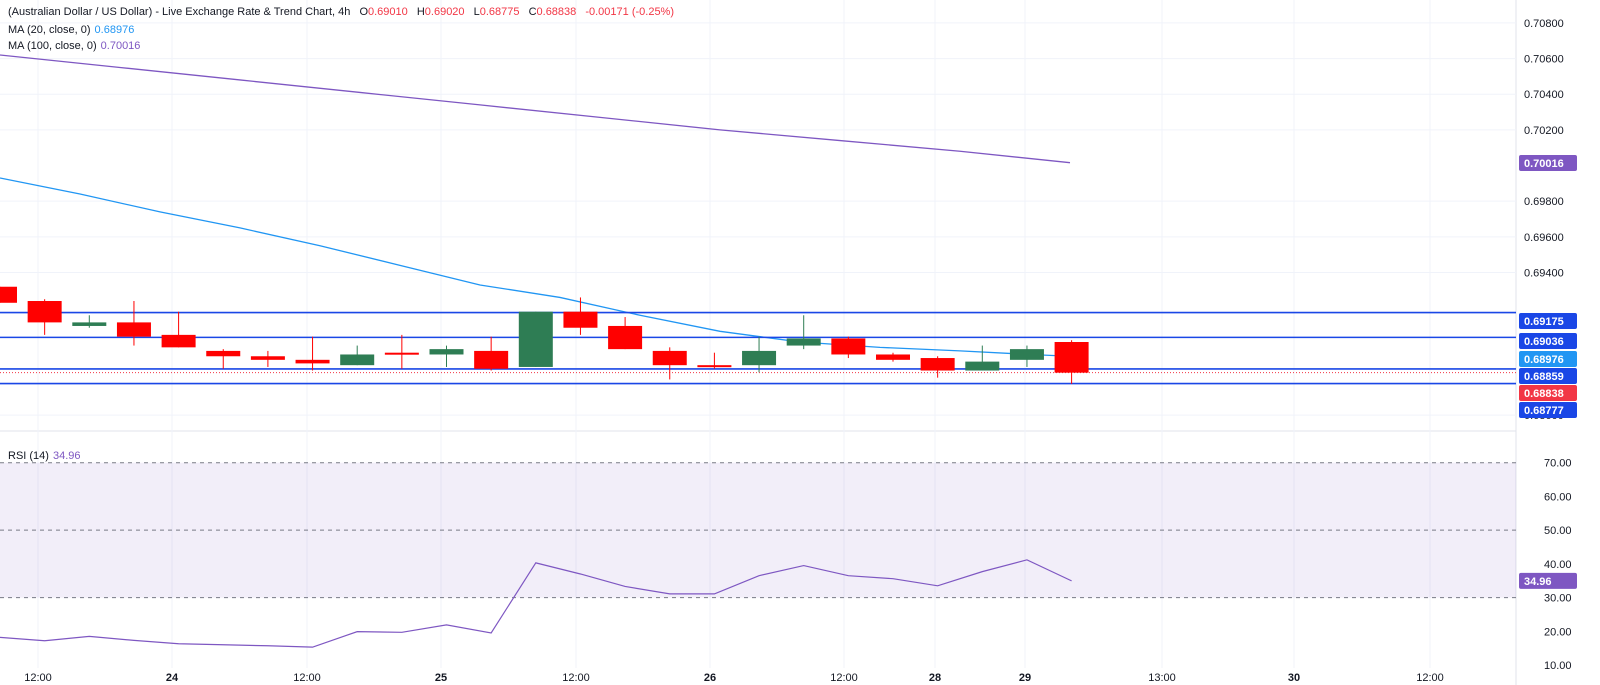 This screenshot has width=1600, height=685. What do you see at coordinates (28, 456) in the screenshot?
I see `rsi-label: RSI (14)` at bounding box center [28, 456].